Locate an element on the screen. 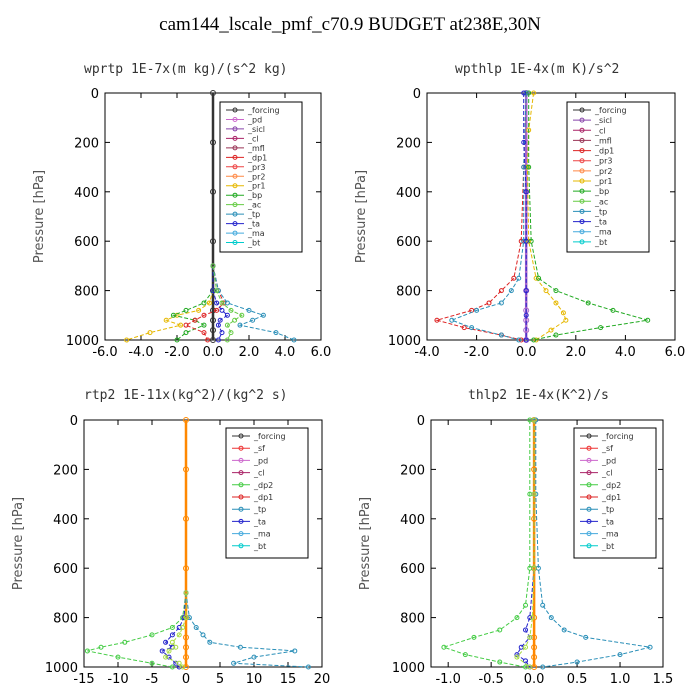 Image resolution: width=700 pixels, height=700 pixels. legend-label-1-6: _pr2 is located at coordinates (603, 171).